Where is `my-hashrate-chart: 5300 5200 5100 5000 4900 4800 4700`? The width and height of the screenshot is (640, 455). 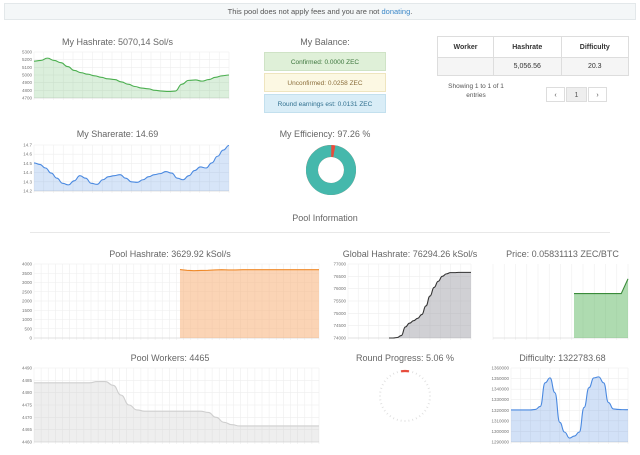
my-hashrate-chart: 5300 5200 5100 5000 4900 4800 4700 is located at coordinates (126, 75).